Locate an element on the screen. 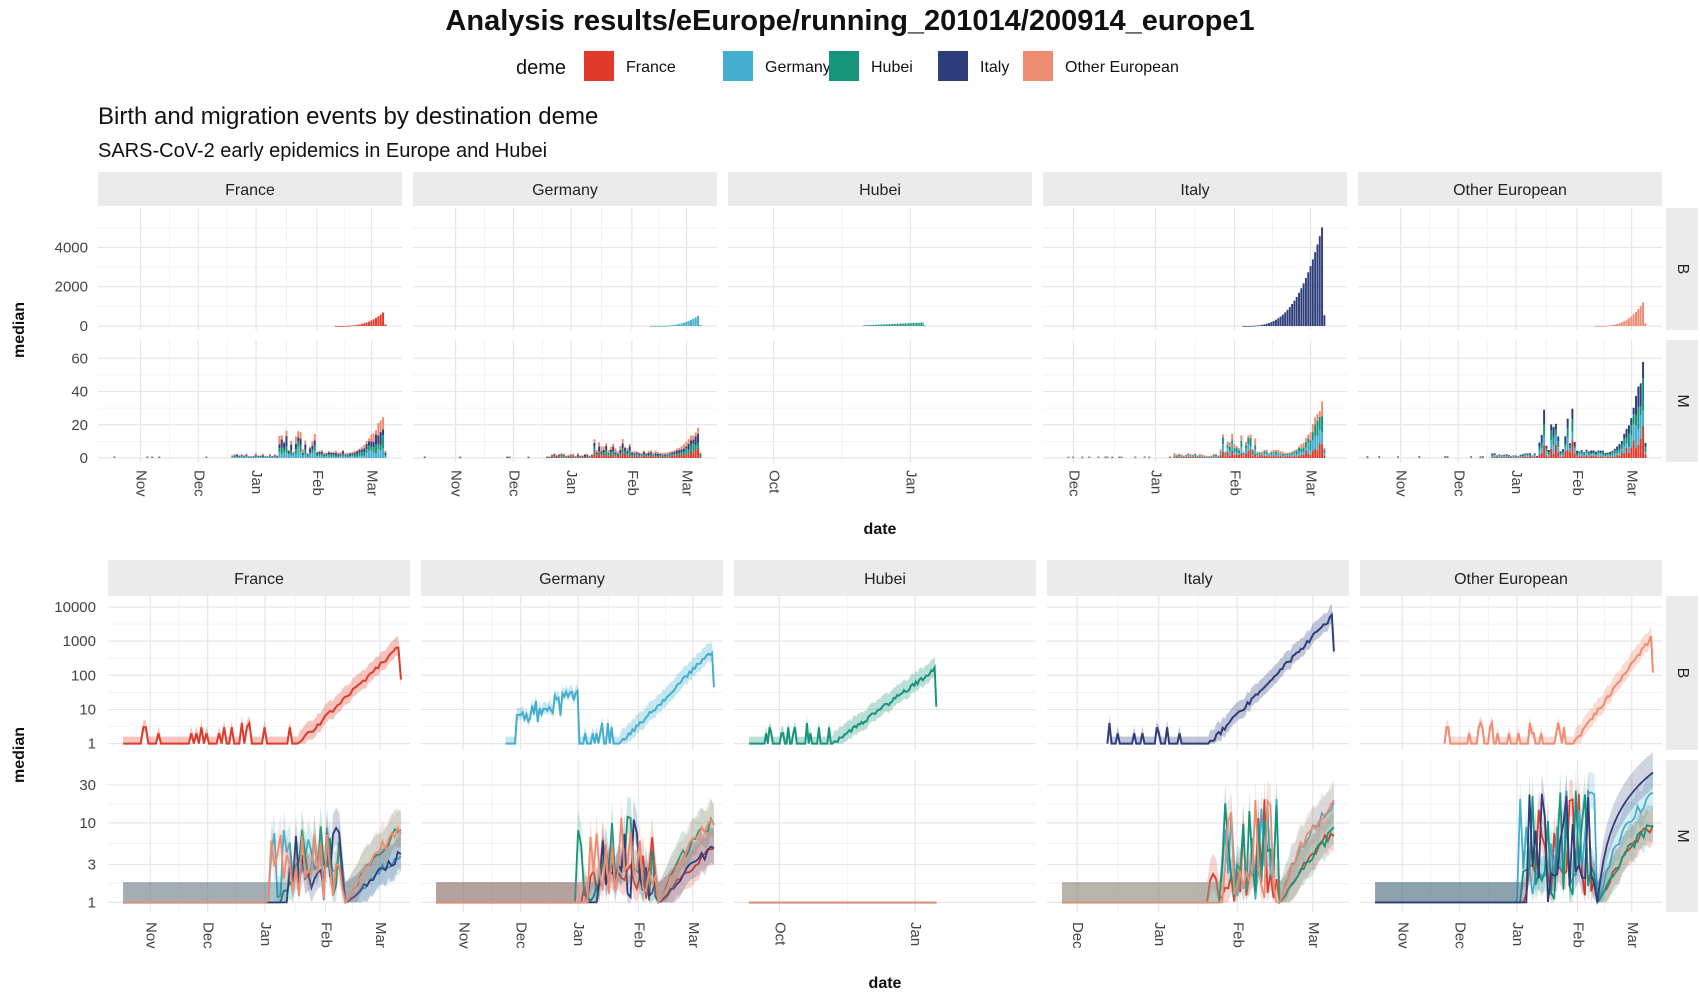 The width and height of the screenshot is (1700, 1000). y-tick-label: 0 is located at coordinates (84, 326).